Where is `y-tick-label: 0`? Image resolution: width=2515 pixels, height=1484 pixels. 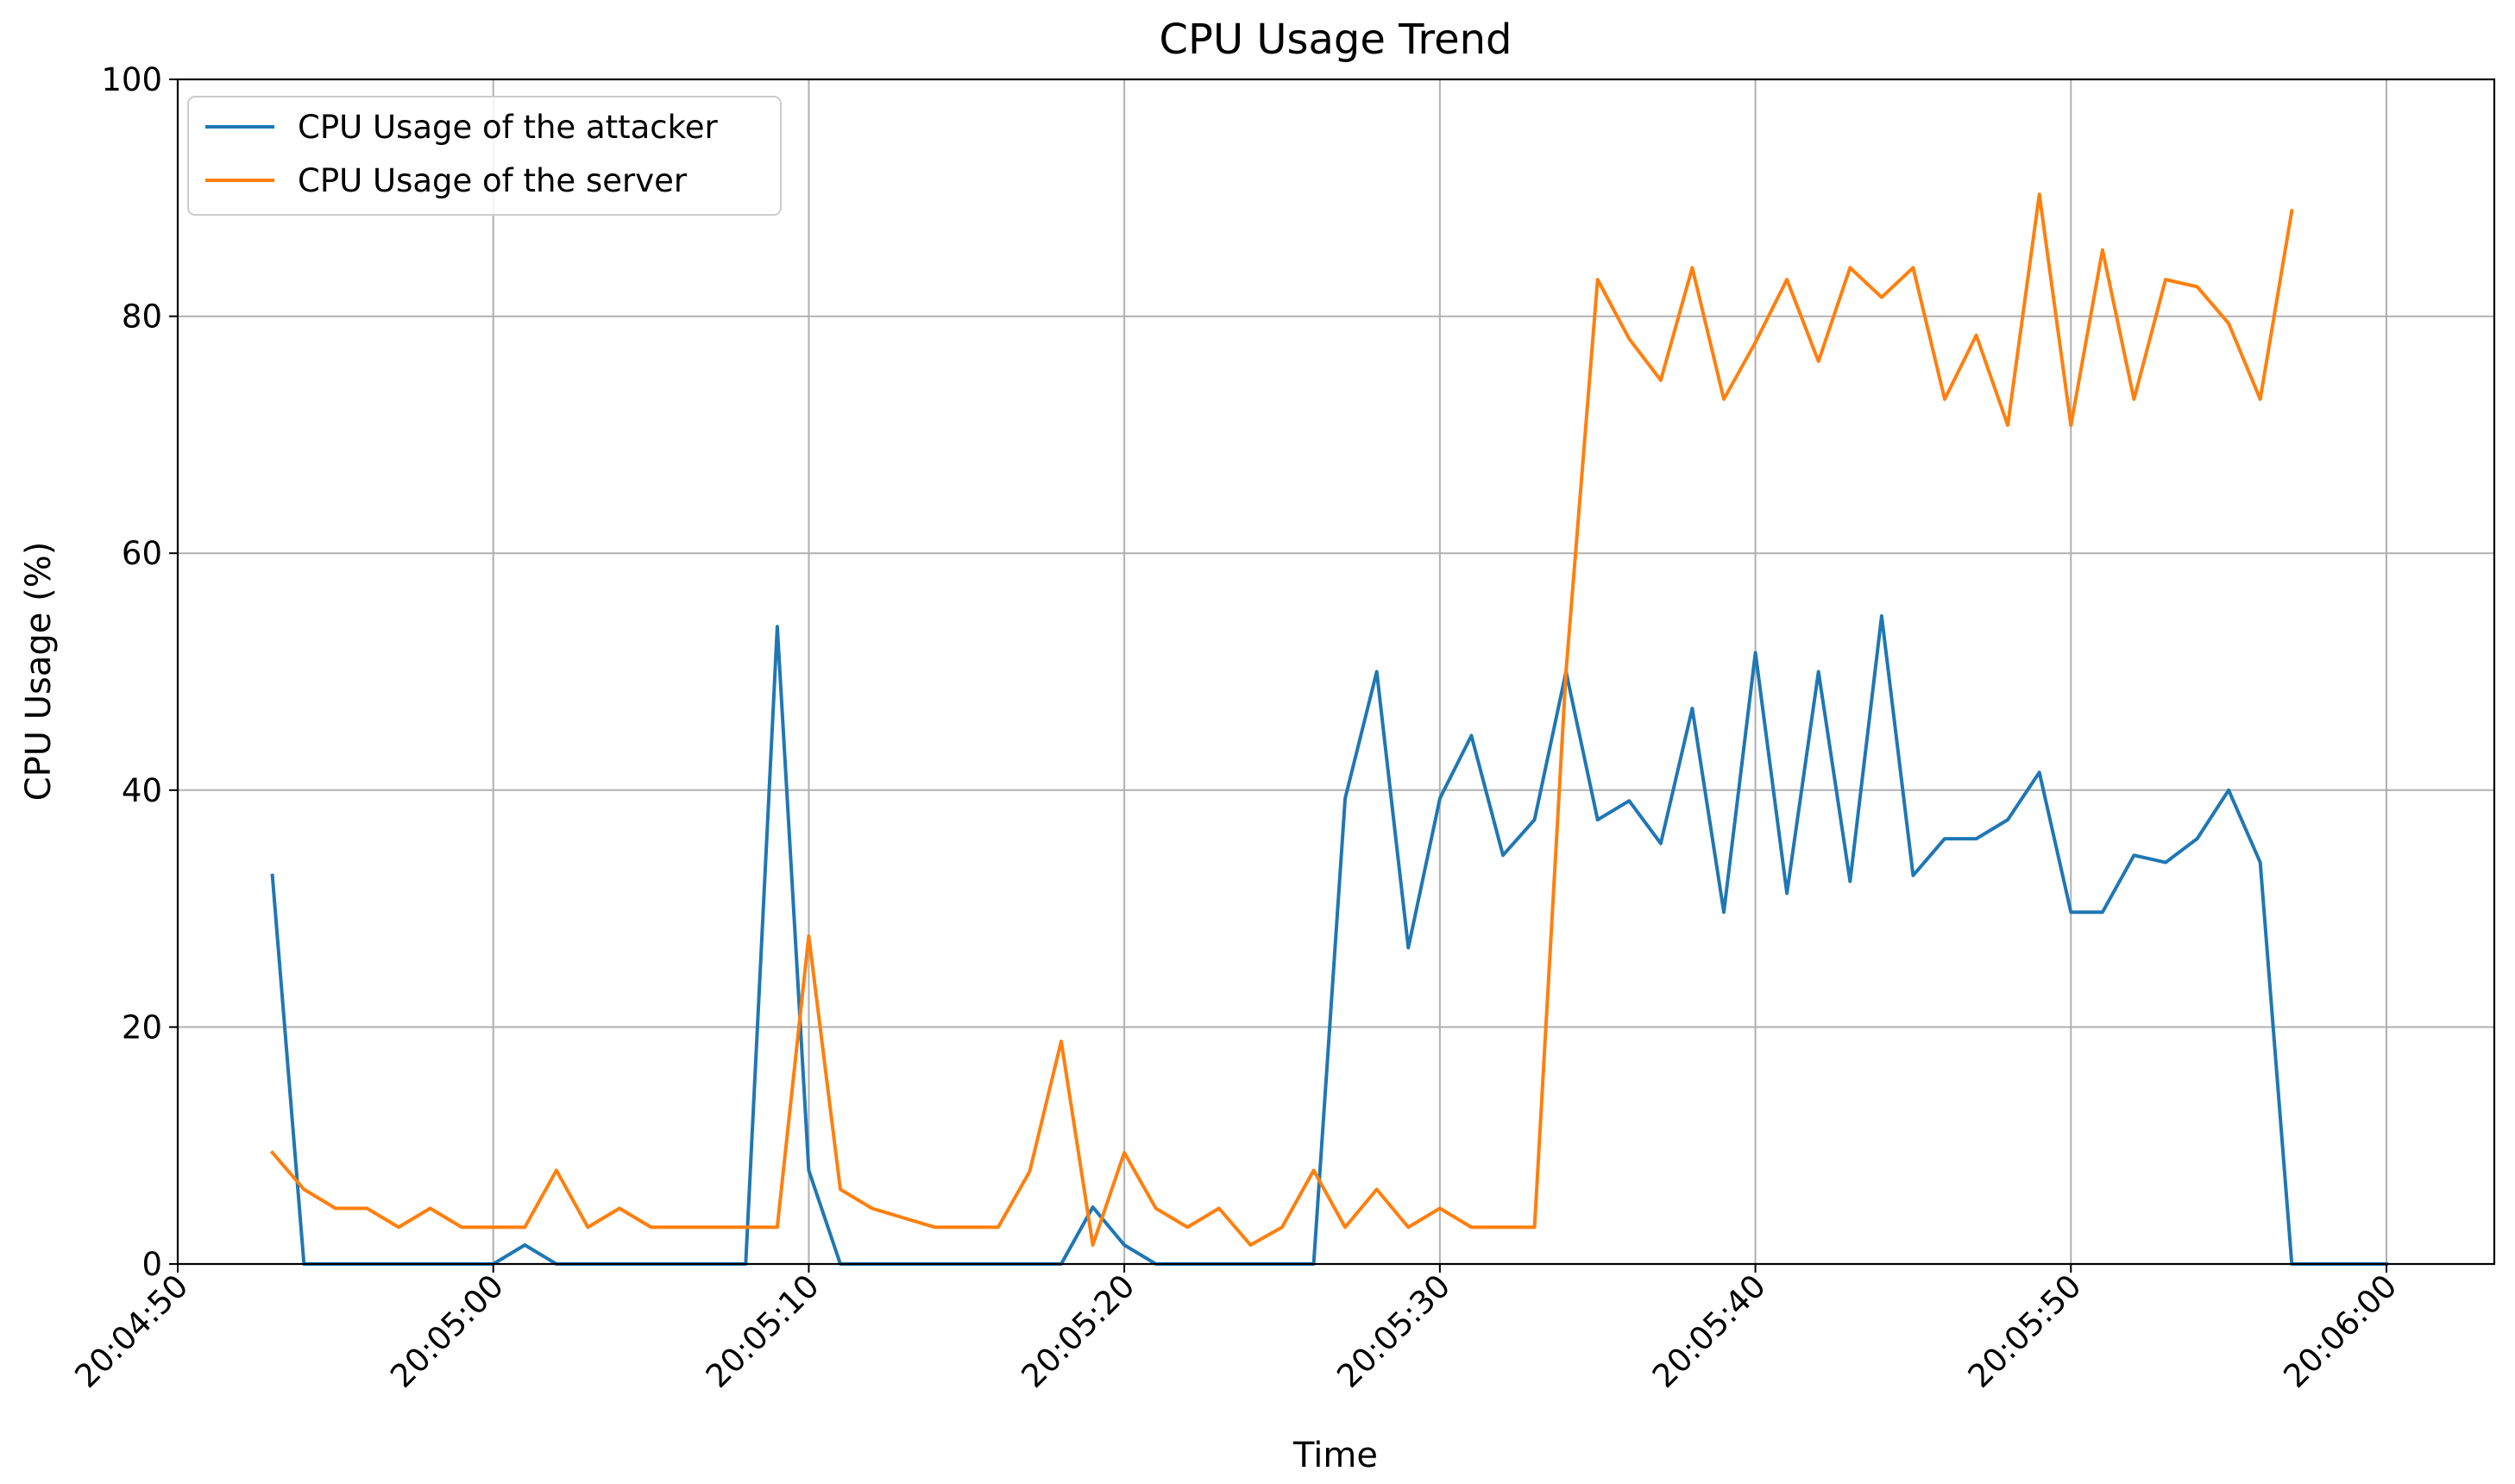
y-tick-label: 0 is located at coordinates (151, 1264).